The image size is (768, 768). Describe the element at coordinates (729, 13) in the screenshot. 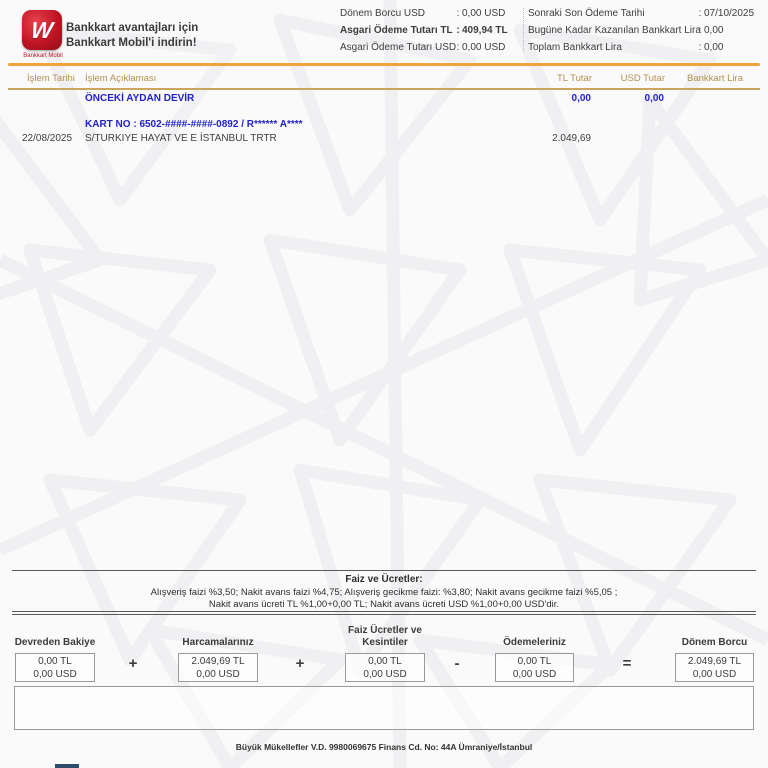

I see `info-value: 07/10/2025` at that location.